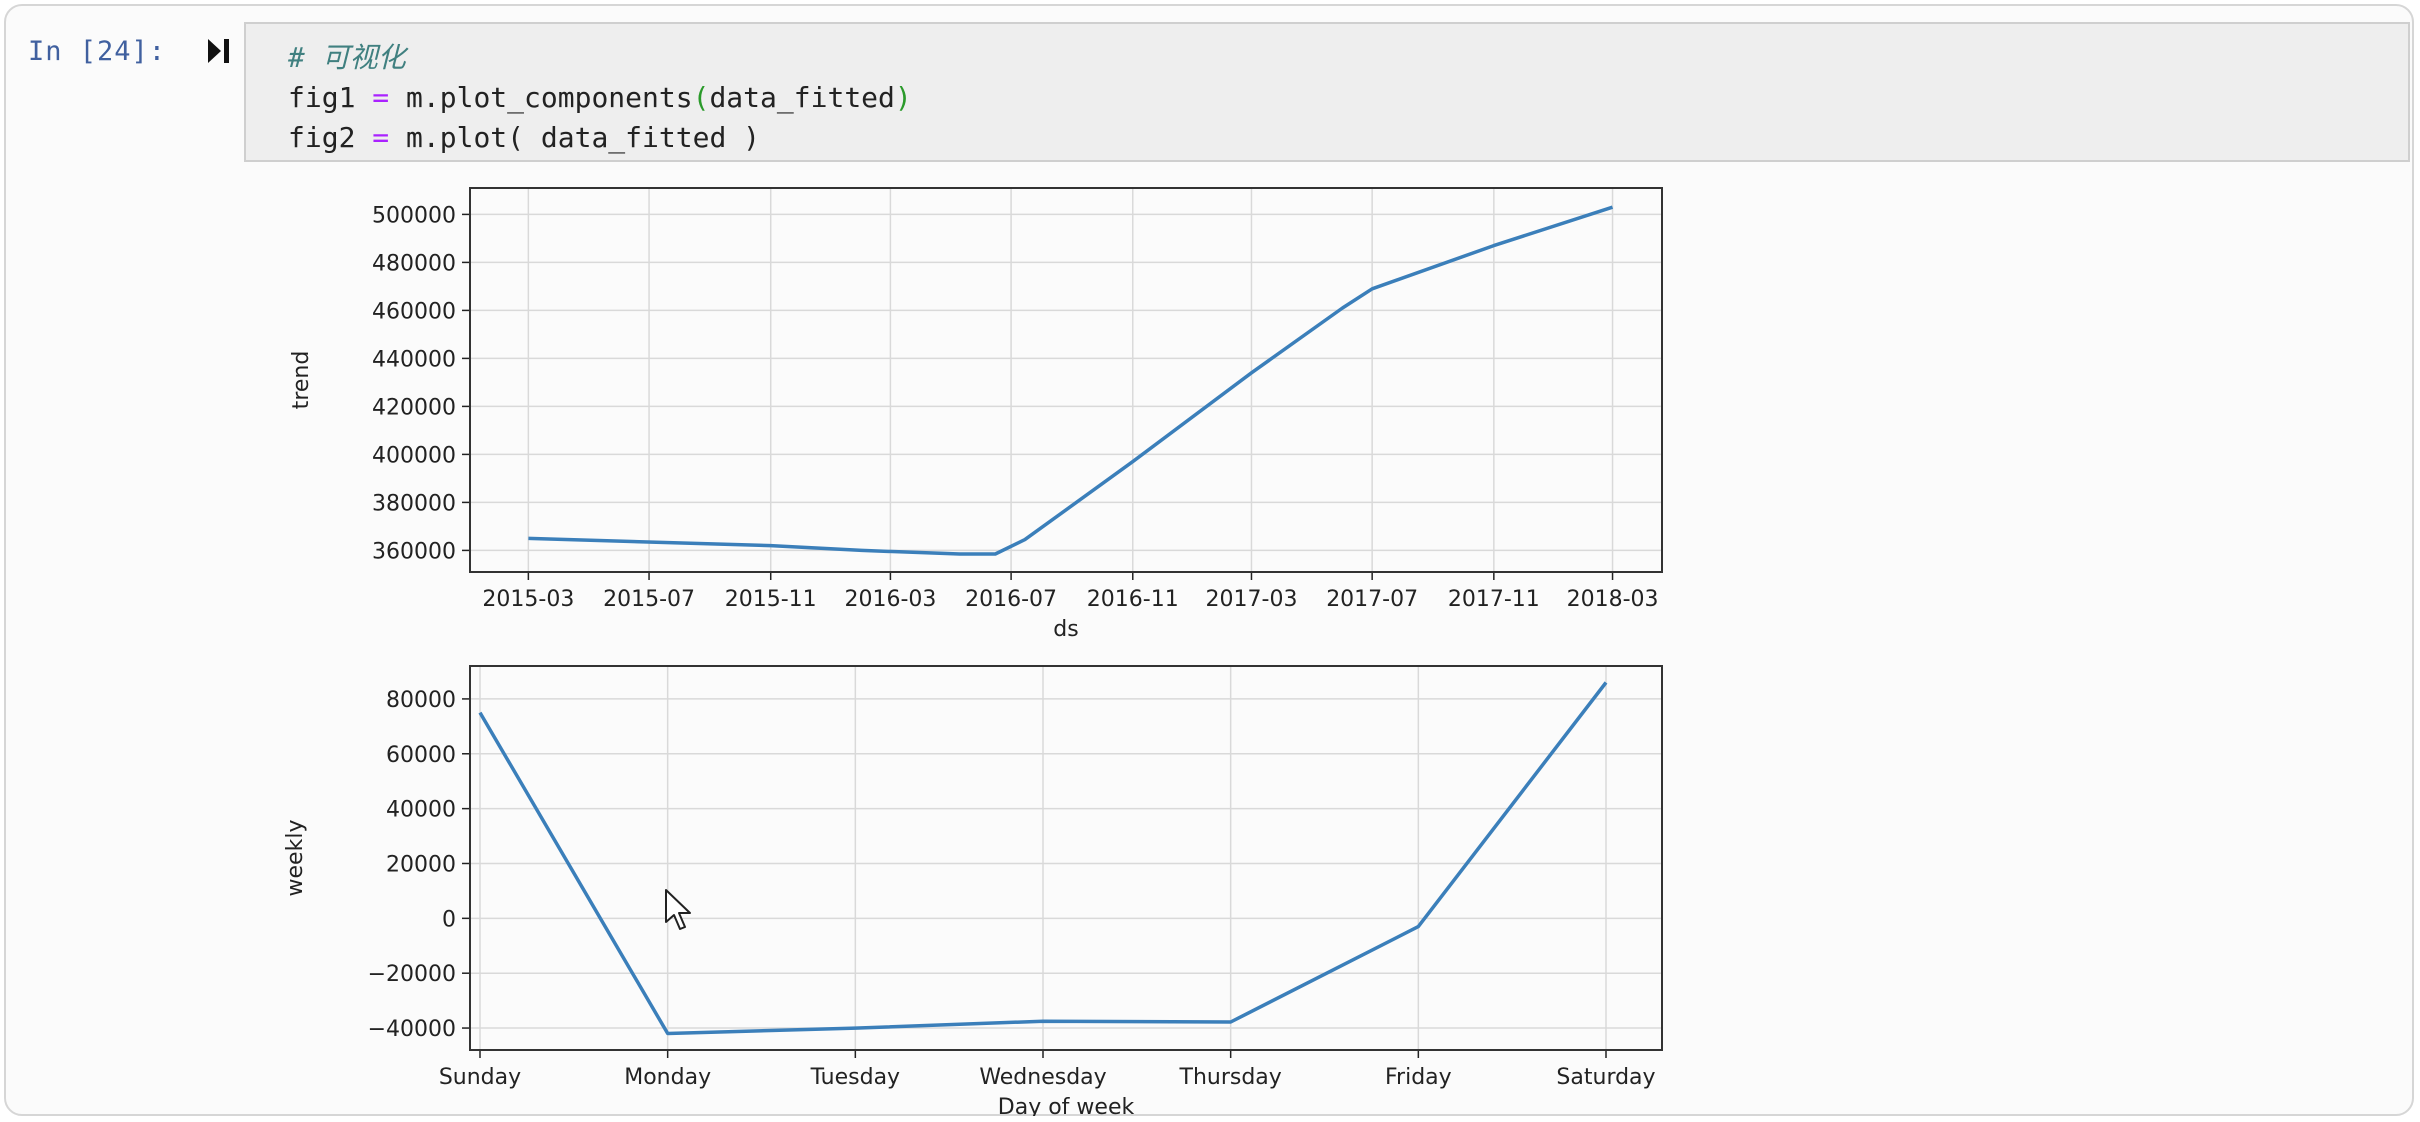 This screenshot has width=2420, height=1122. I want to click on weekly-x-tick-label: Thursday, so click(1230, 1077).